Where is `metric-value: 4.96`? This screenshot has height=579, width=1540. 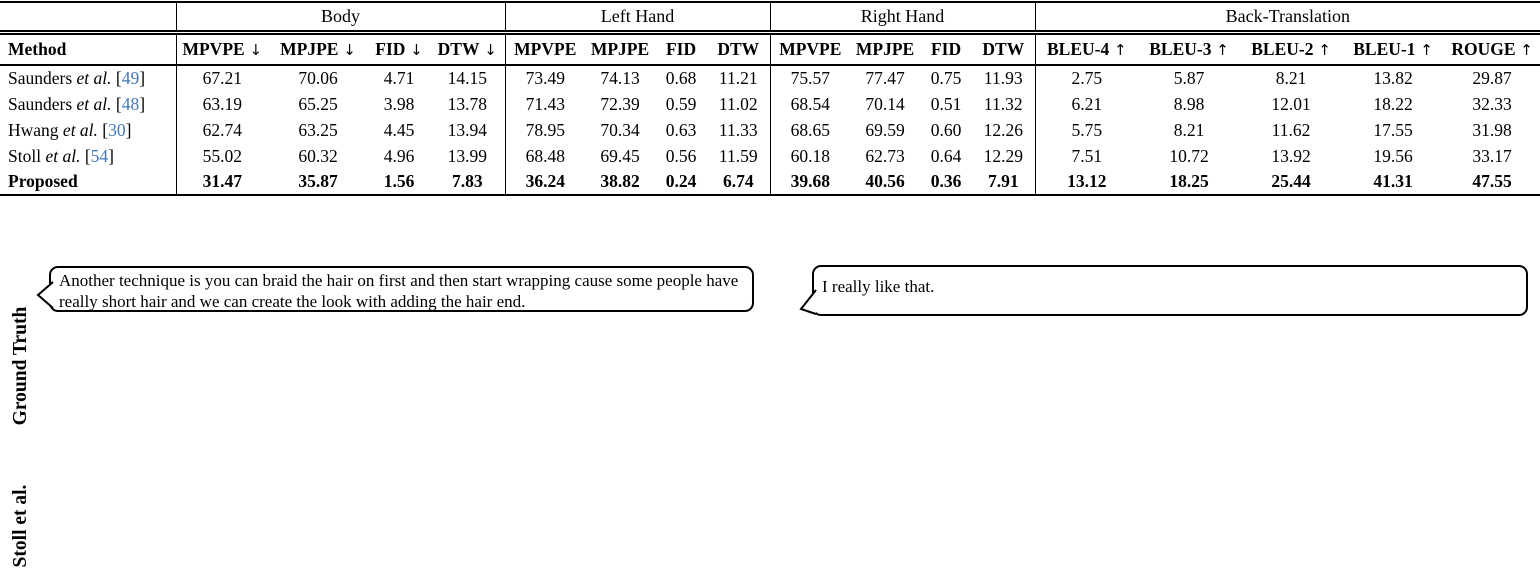
metric-value: 4.96 is located at coordinates (399, 155).